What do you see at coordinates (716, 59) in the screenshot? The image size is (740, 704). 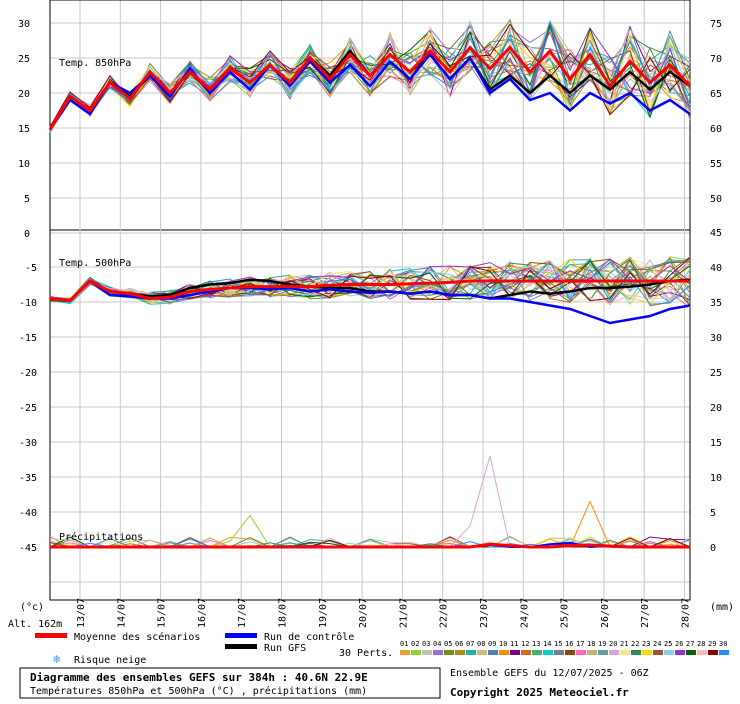 I see `t850-right-tick: 70` at bounding box center [716, 59].